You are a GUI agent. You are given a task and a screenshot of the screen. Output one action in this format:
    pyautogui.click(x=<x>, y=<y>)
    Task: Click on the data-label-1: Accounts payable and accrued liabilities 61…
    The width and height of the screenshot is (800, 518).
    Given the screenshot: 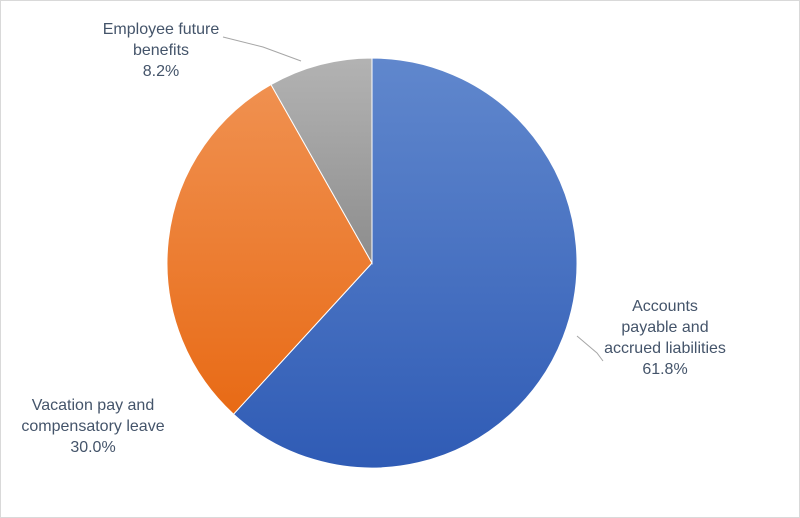 What is the action you would take?
    pyautogui.click(x=665, y=338)
    